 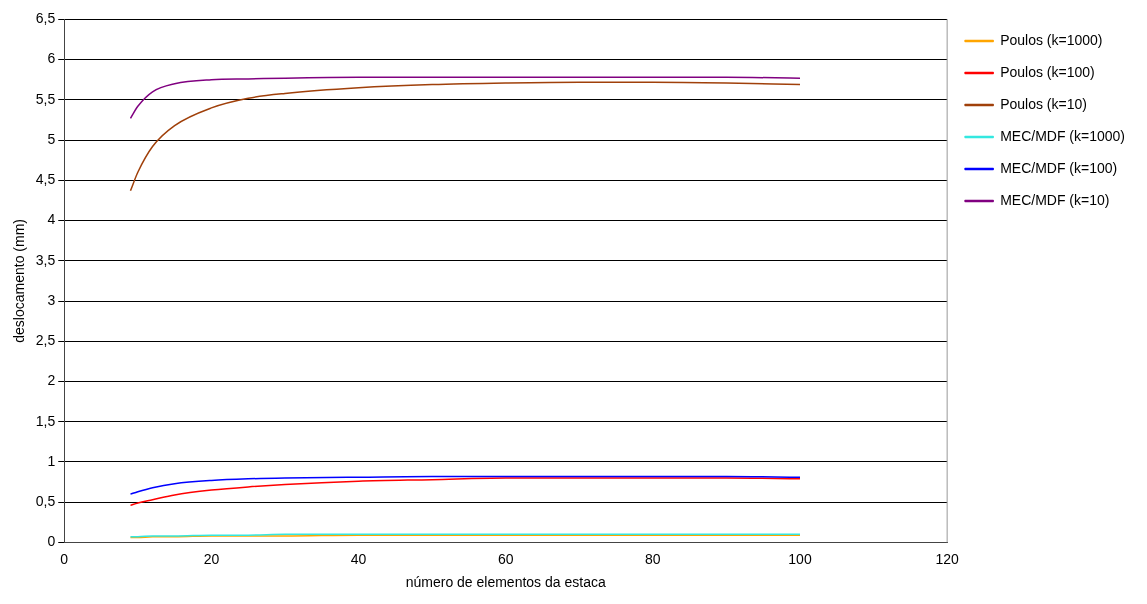 I want to click on legend-label: MEC/MDF (k=100), so click(x=1059, y=167).